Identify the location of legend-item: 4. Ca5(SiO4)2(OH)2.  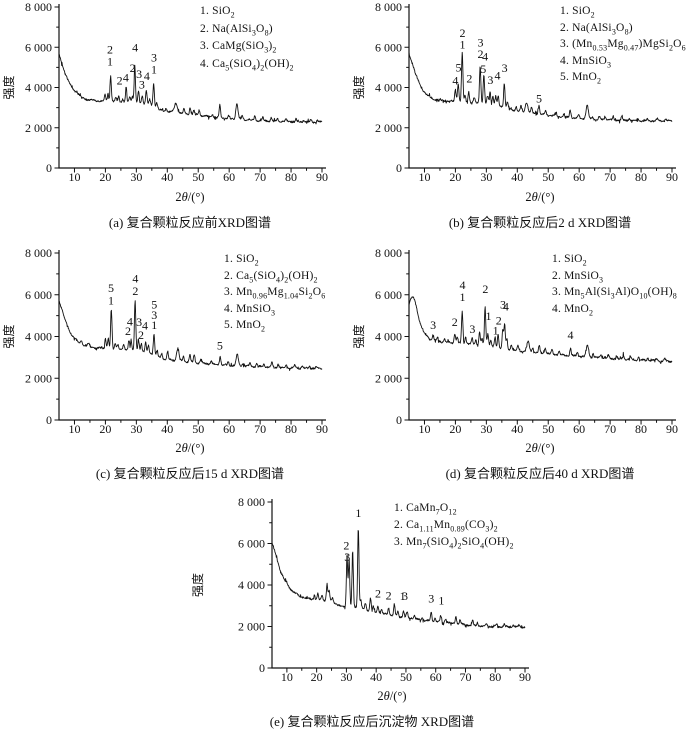
(247, 64).